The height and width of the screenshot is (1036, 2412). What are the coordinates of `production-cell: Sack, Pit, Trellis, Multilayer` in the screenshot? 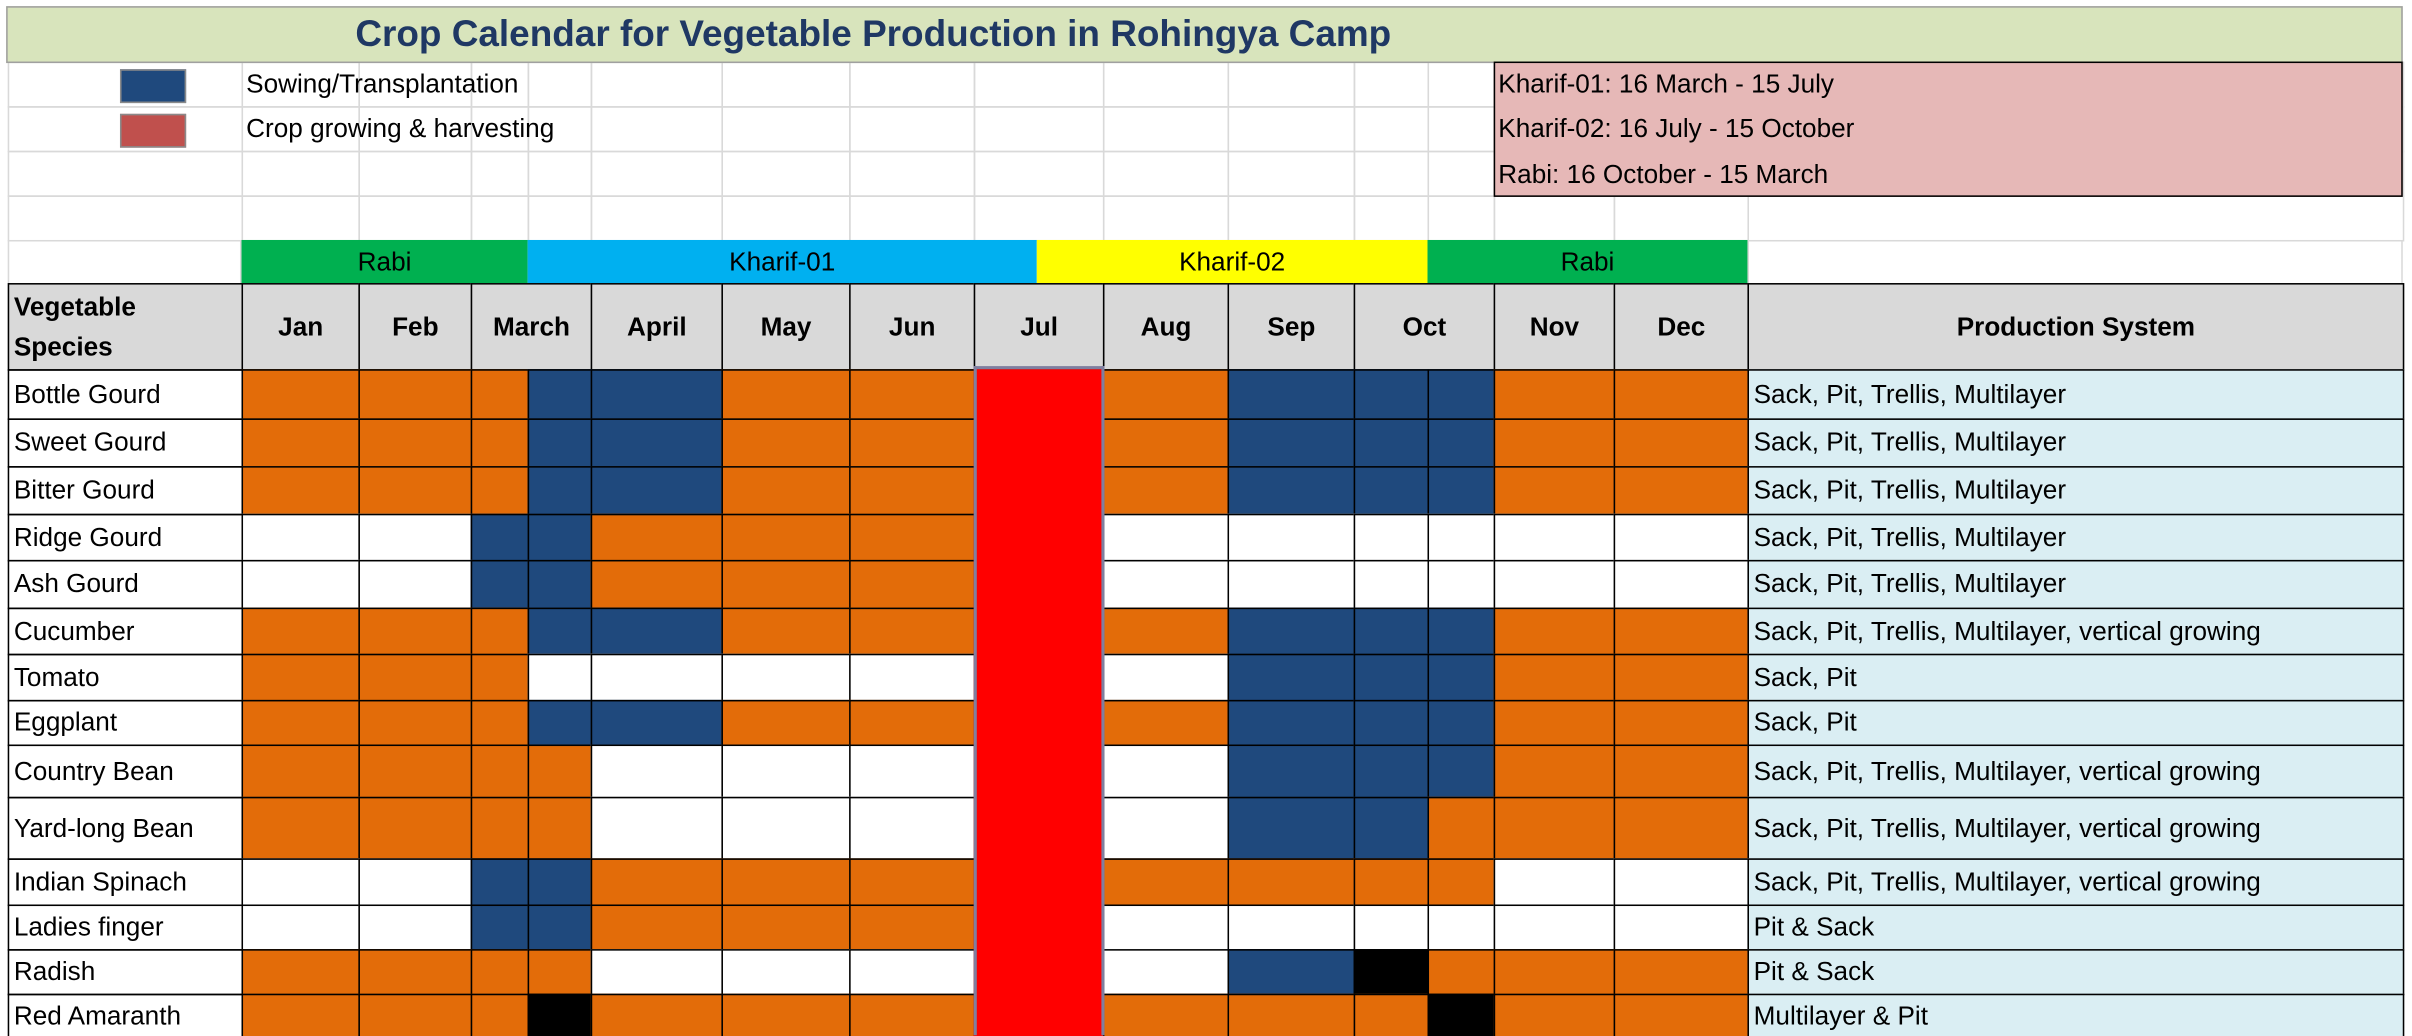 It's located at (2076, 443).